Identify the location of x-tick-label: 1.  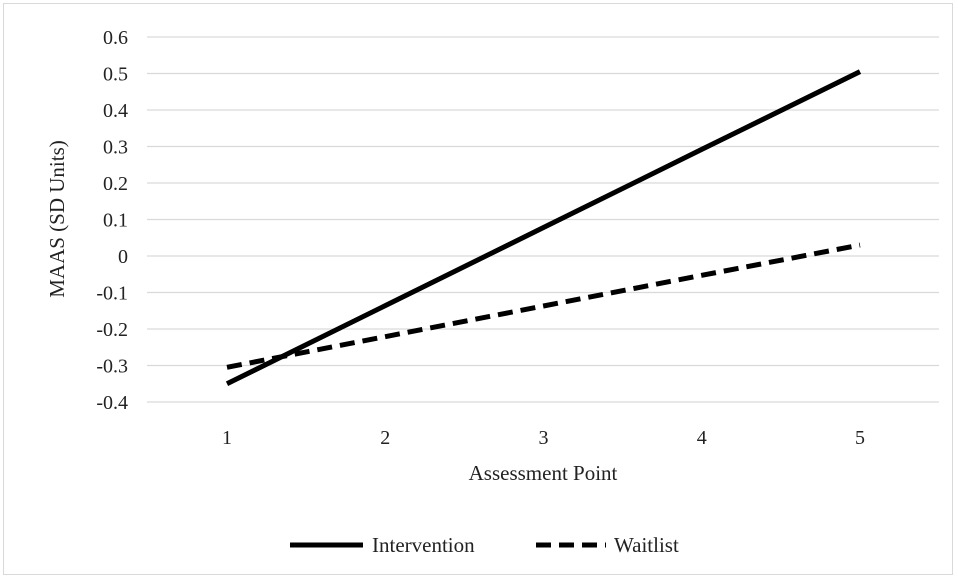
(227, 438).